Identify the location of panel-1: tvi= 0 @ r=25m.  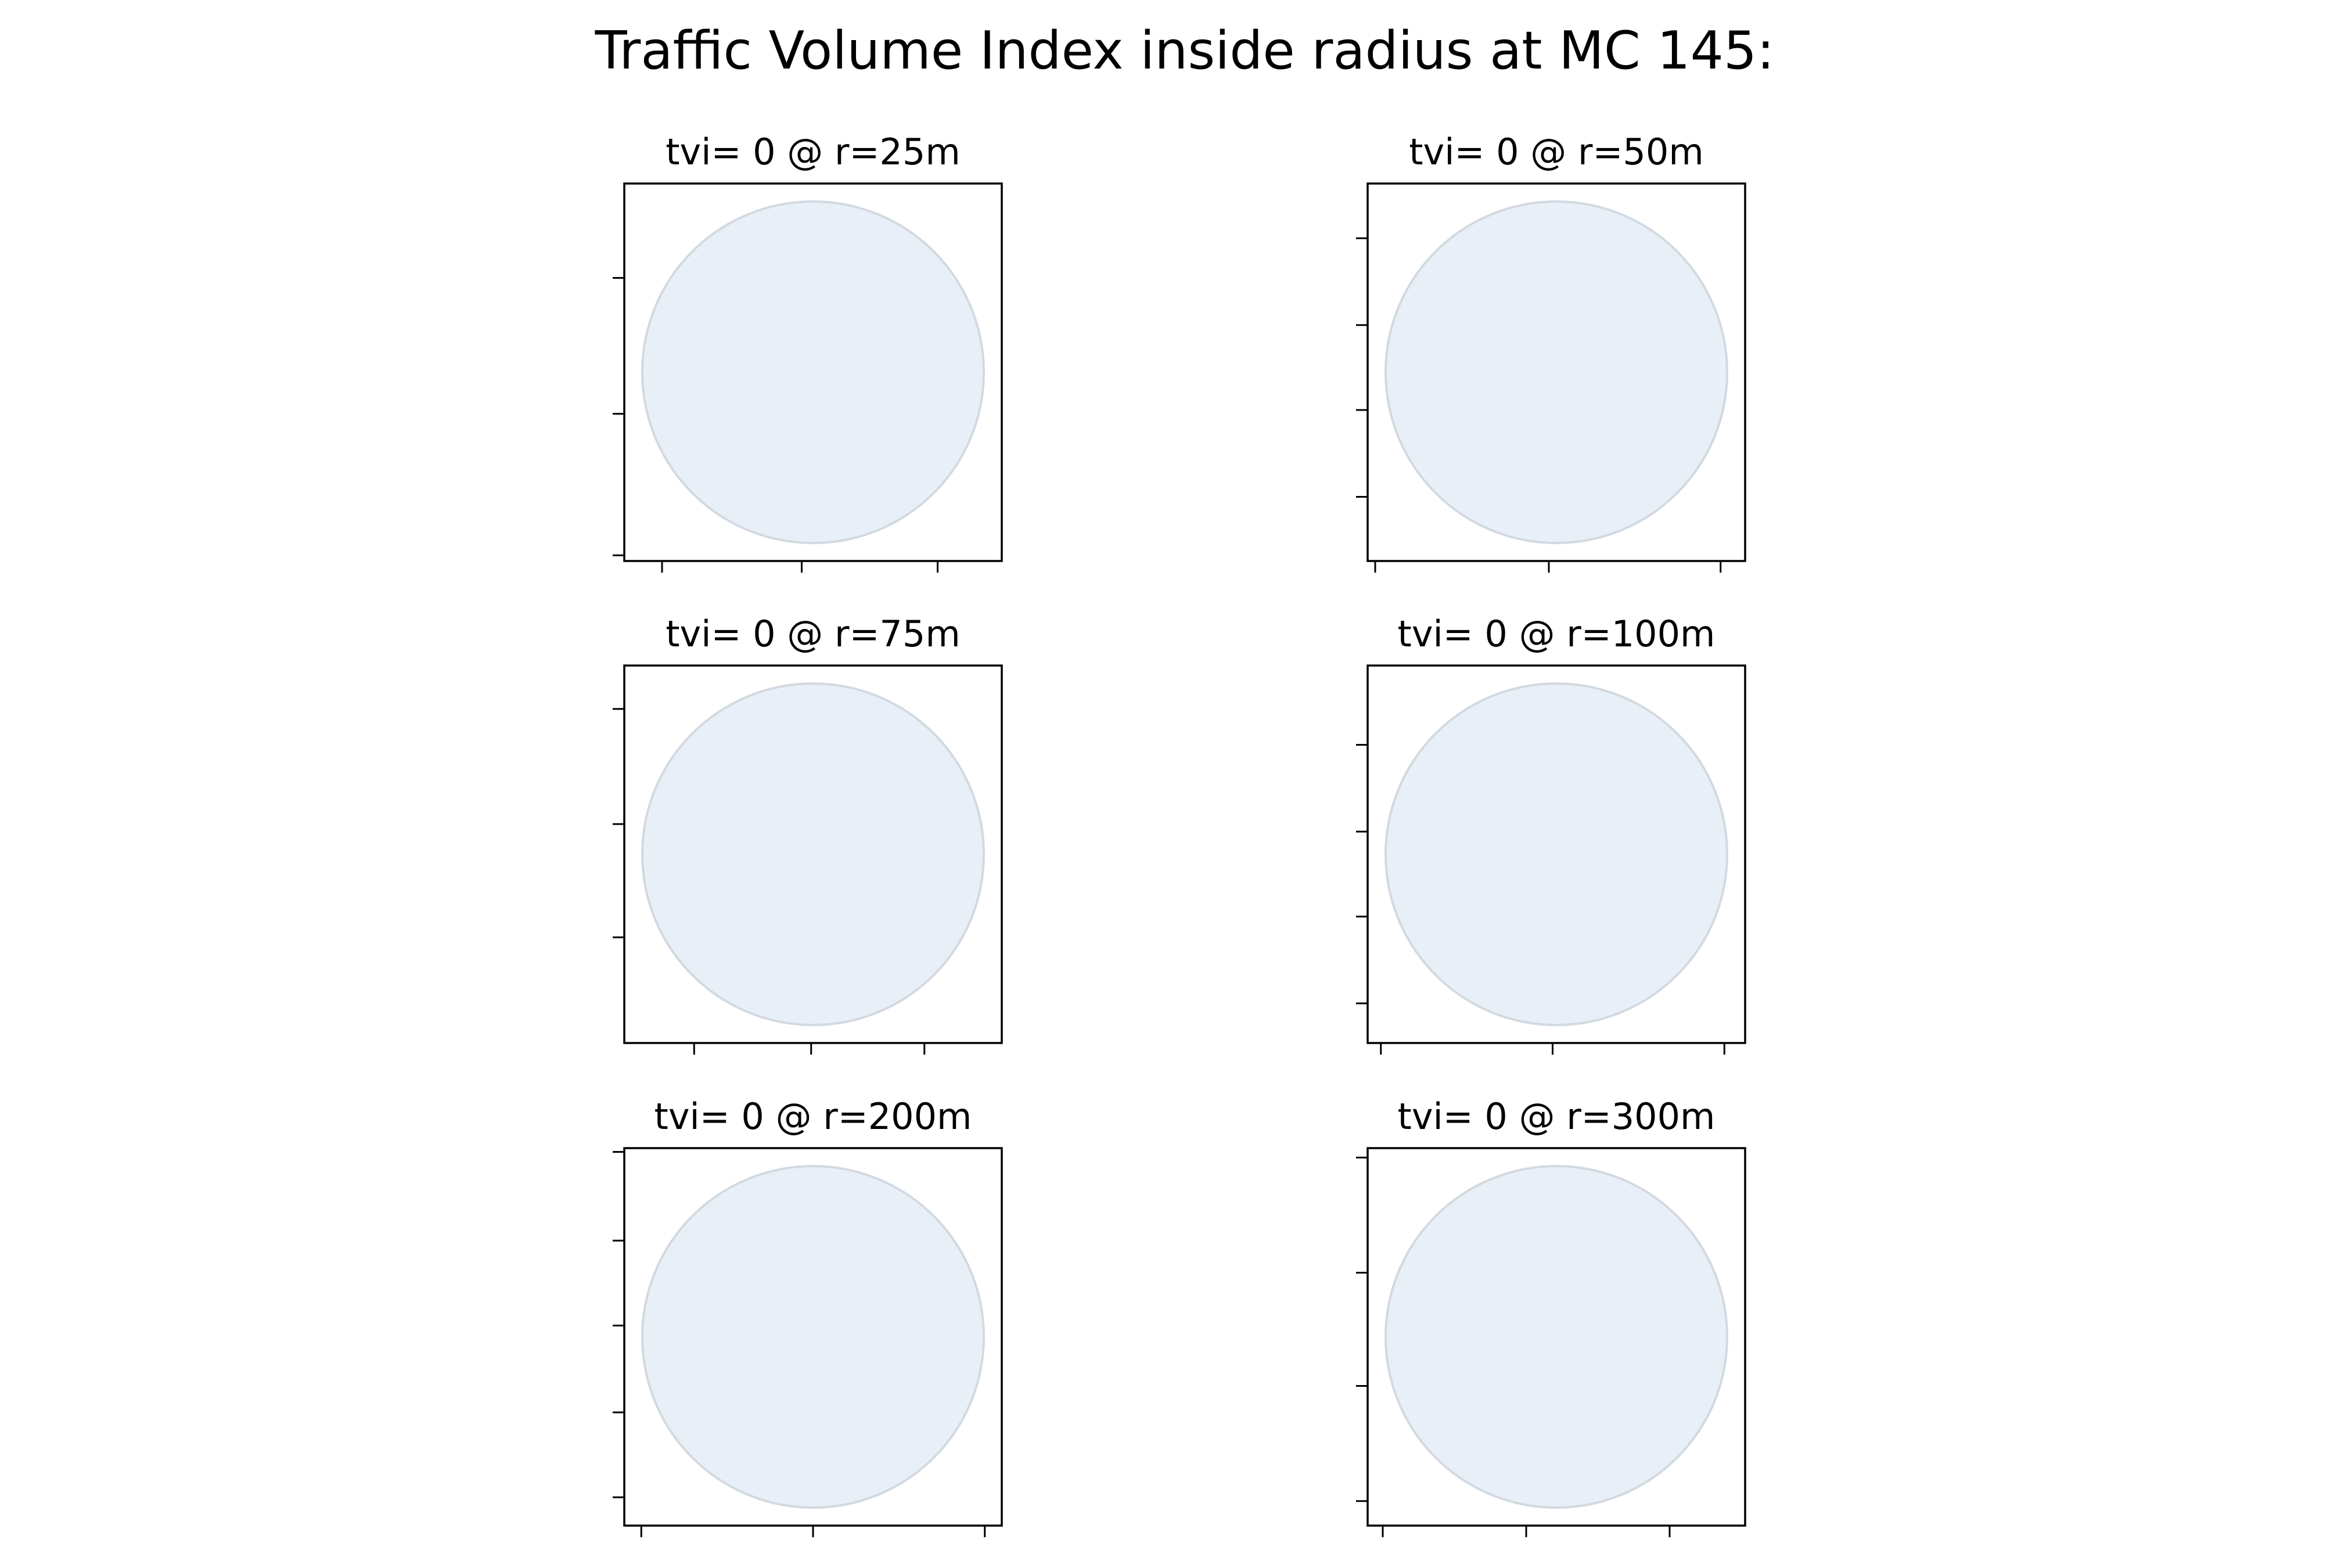
(808, 352).